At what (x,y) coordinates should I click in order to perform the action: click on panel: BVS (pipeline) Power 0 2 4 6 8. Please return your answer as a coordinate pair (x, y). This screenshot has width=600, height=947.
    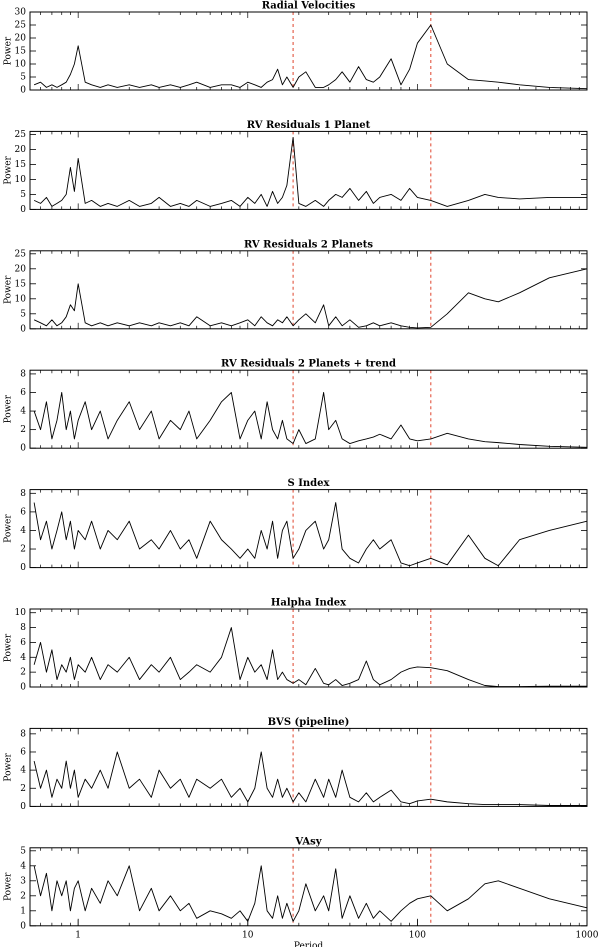
    Looking at the image, I should click on (296, 764).